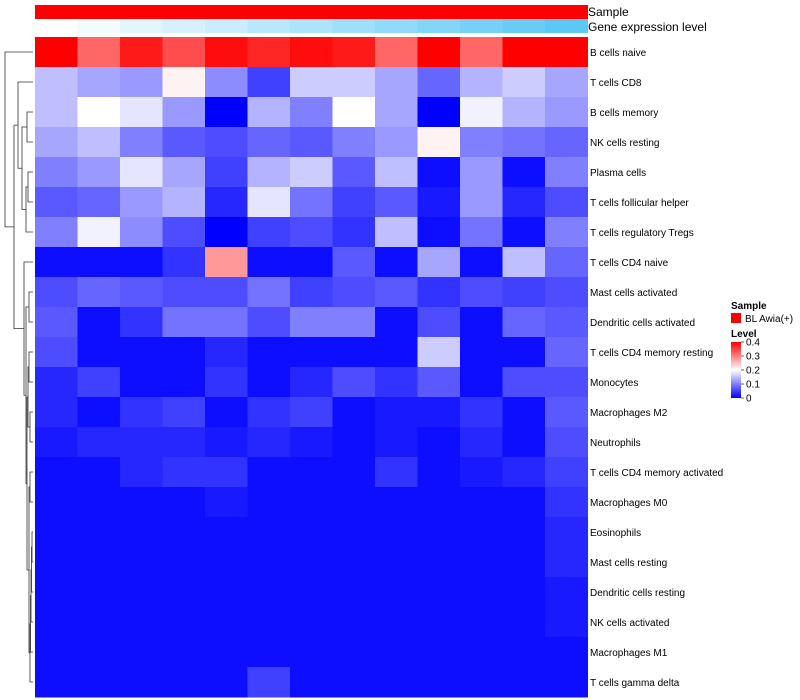 This screenshot has height=700, width=800. I want to click on annotation-tracks, so click(311, 19).